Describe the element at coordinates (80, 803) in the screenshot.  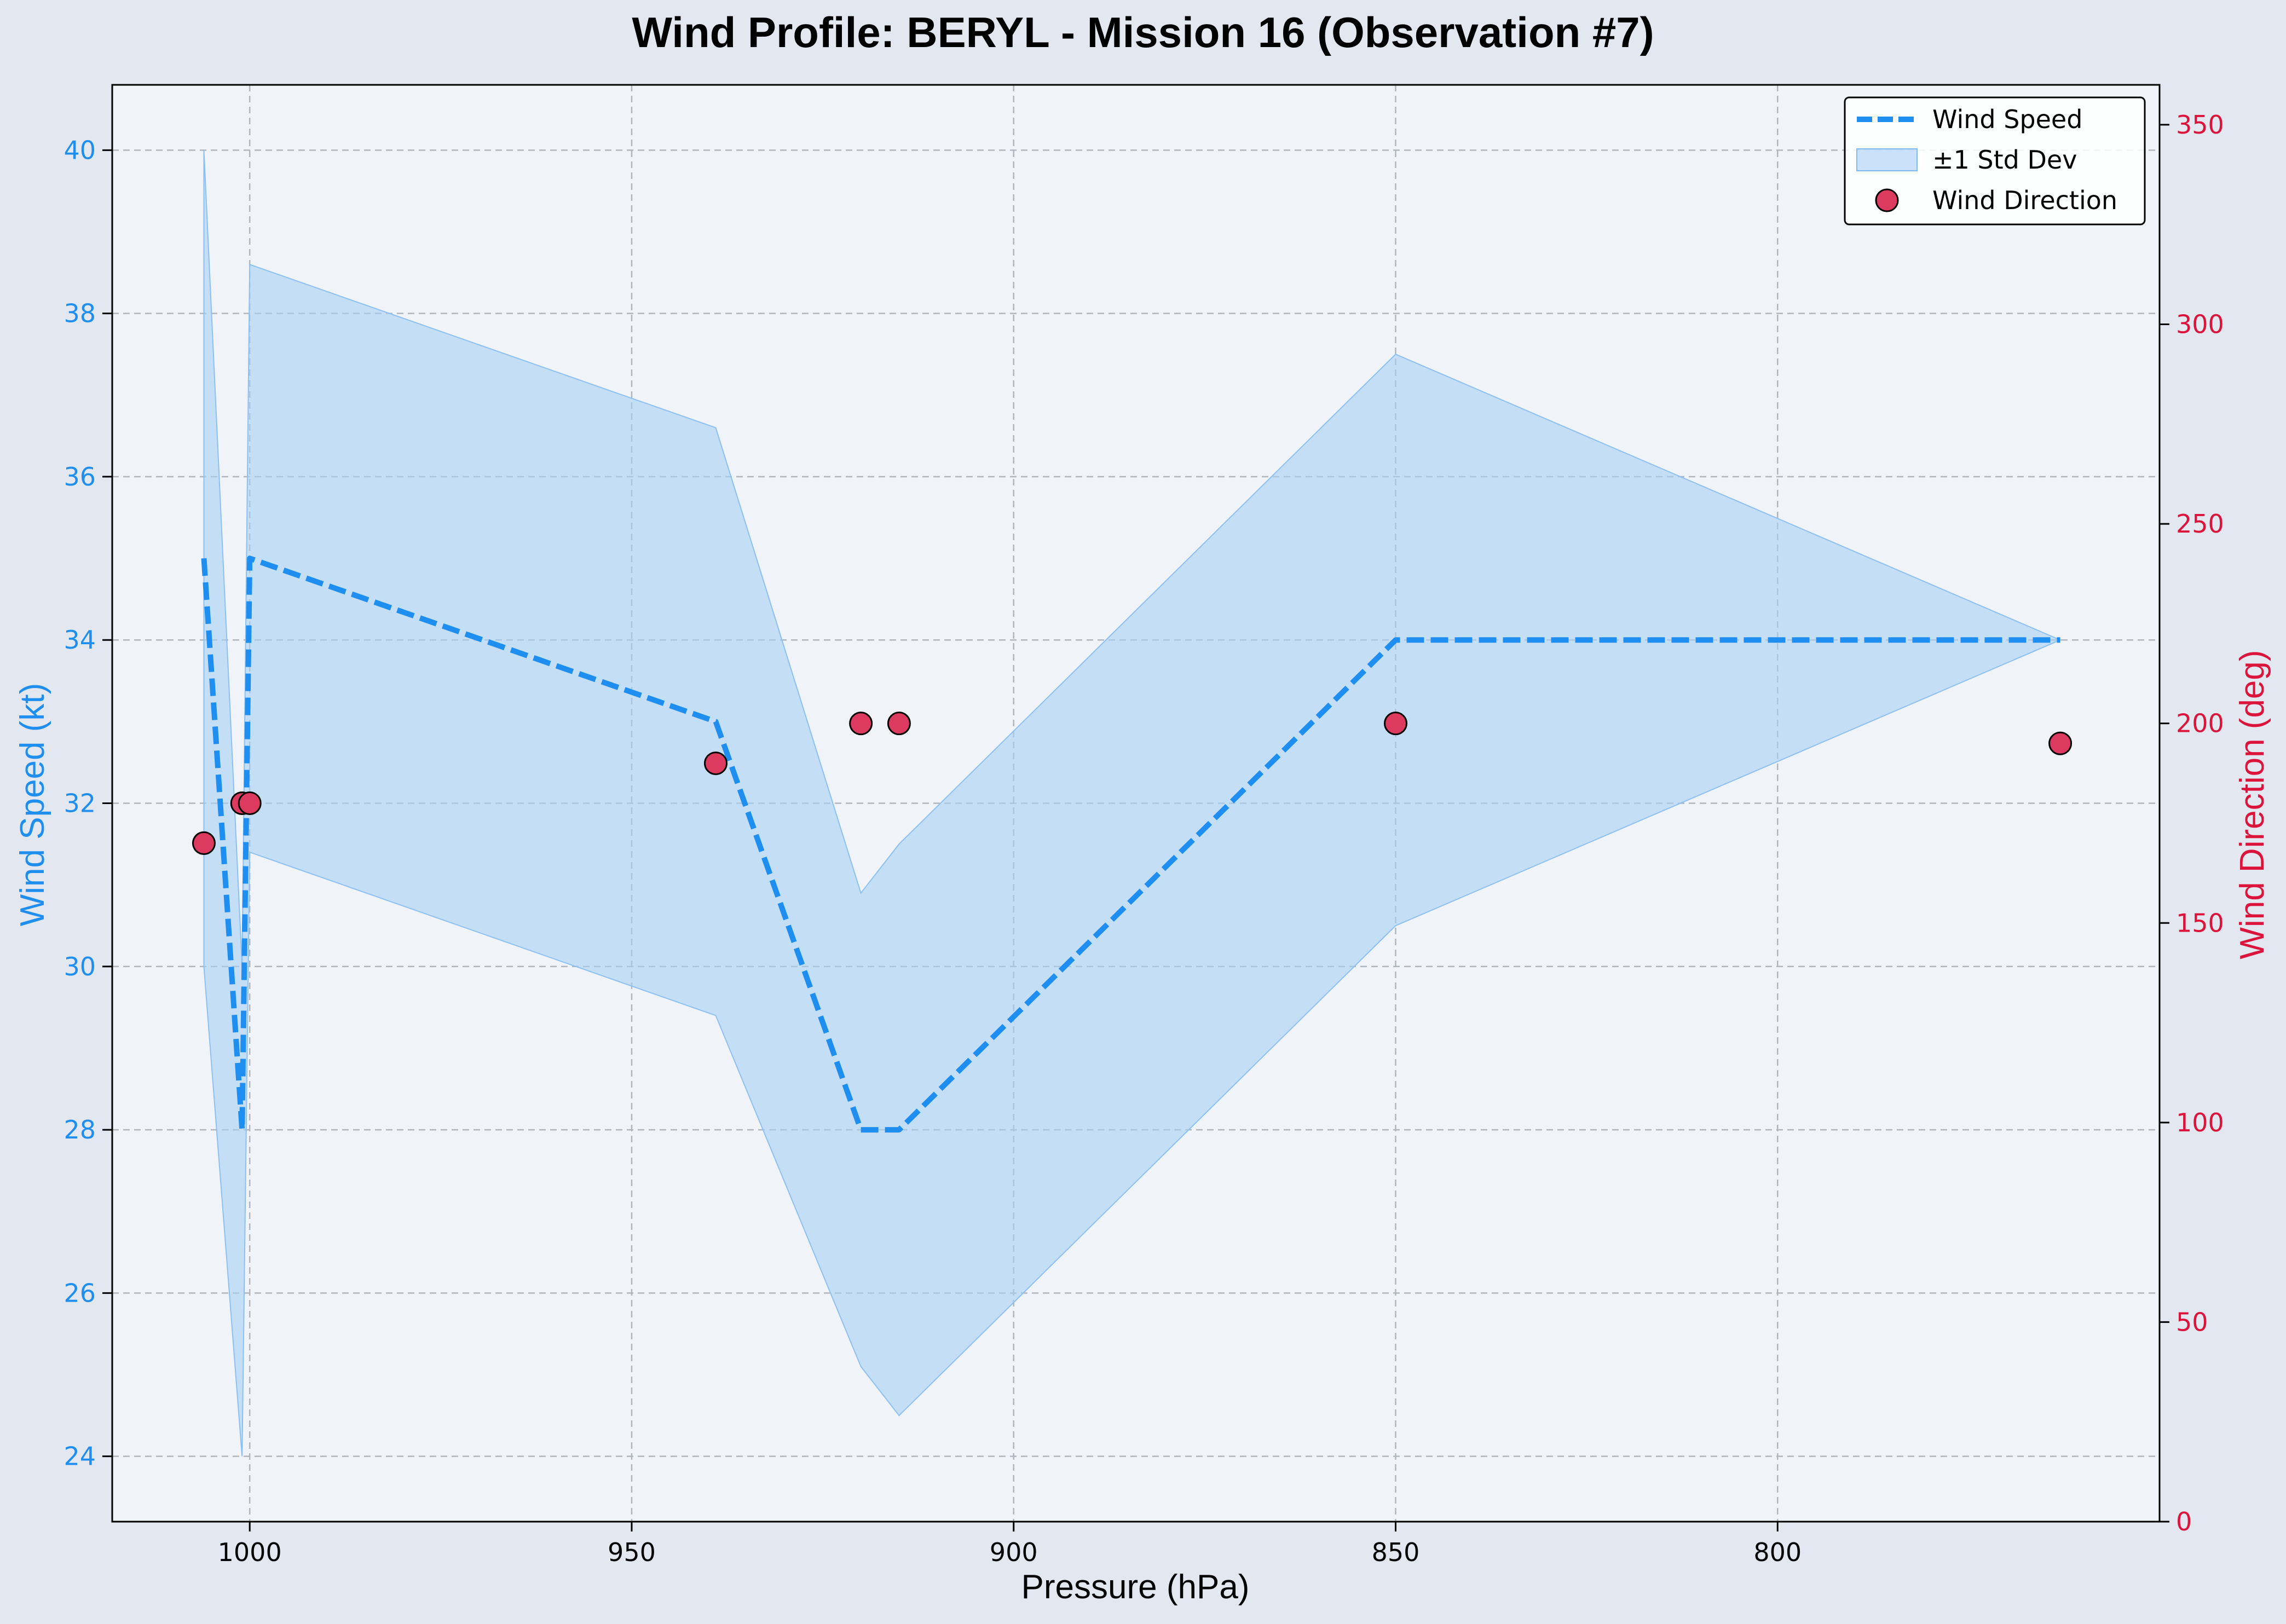
I see `left-y-tick-label: 32` at that location.